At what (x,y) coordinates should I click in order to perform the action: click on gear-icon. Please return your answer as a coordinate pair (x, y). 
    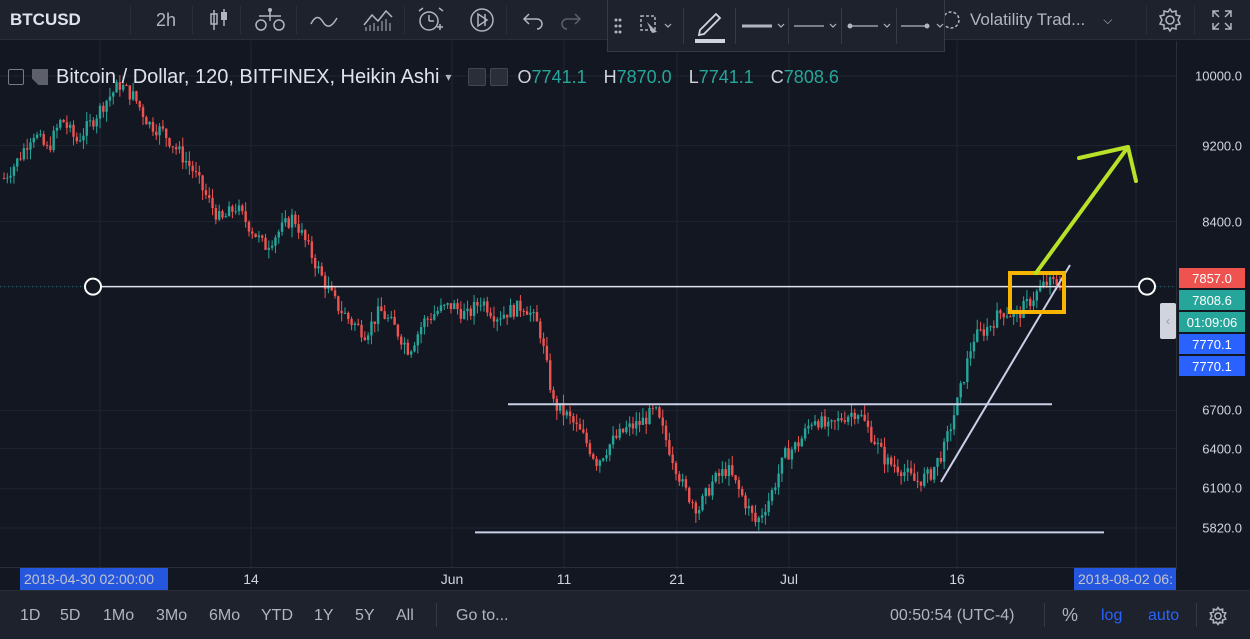
    Looking at the image, I should click on (498, 77).